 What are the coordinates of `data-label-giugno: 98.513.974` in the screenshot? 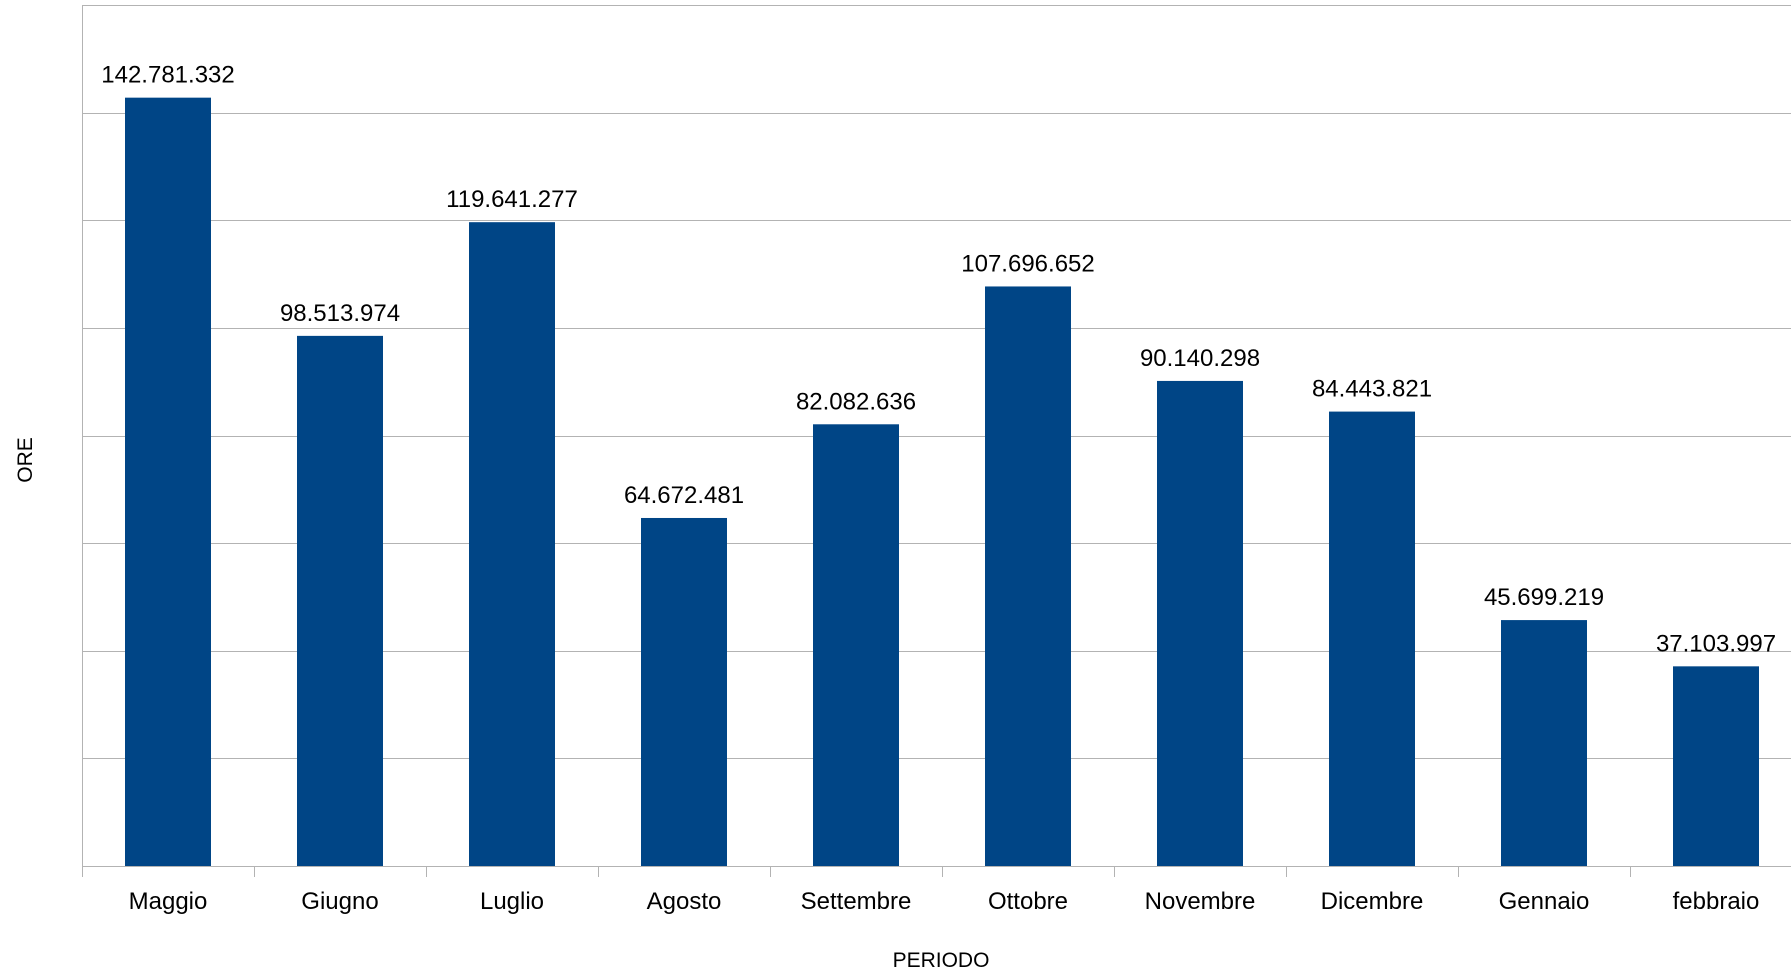 It's located at (340, 313).